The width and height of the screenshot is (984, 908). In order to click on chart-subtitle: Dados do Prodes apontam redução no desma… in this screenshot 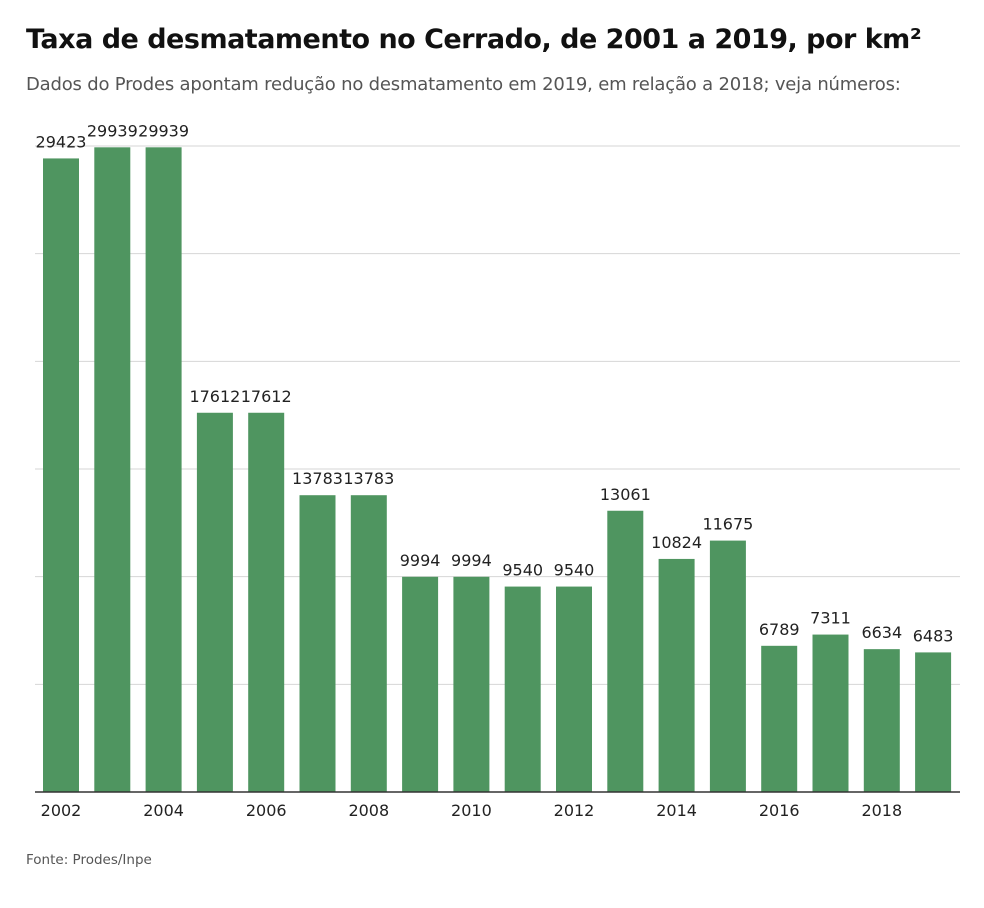, I will do `click(463, 84)`.